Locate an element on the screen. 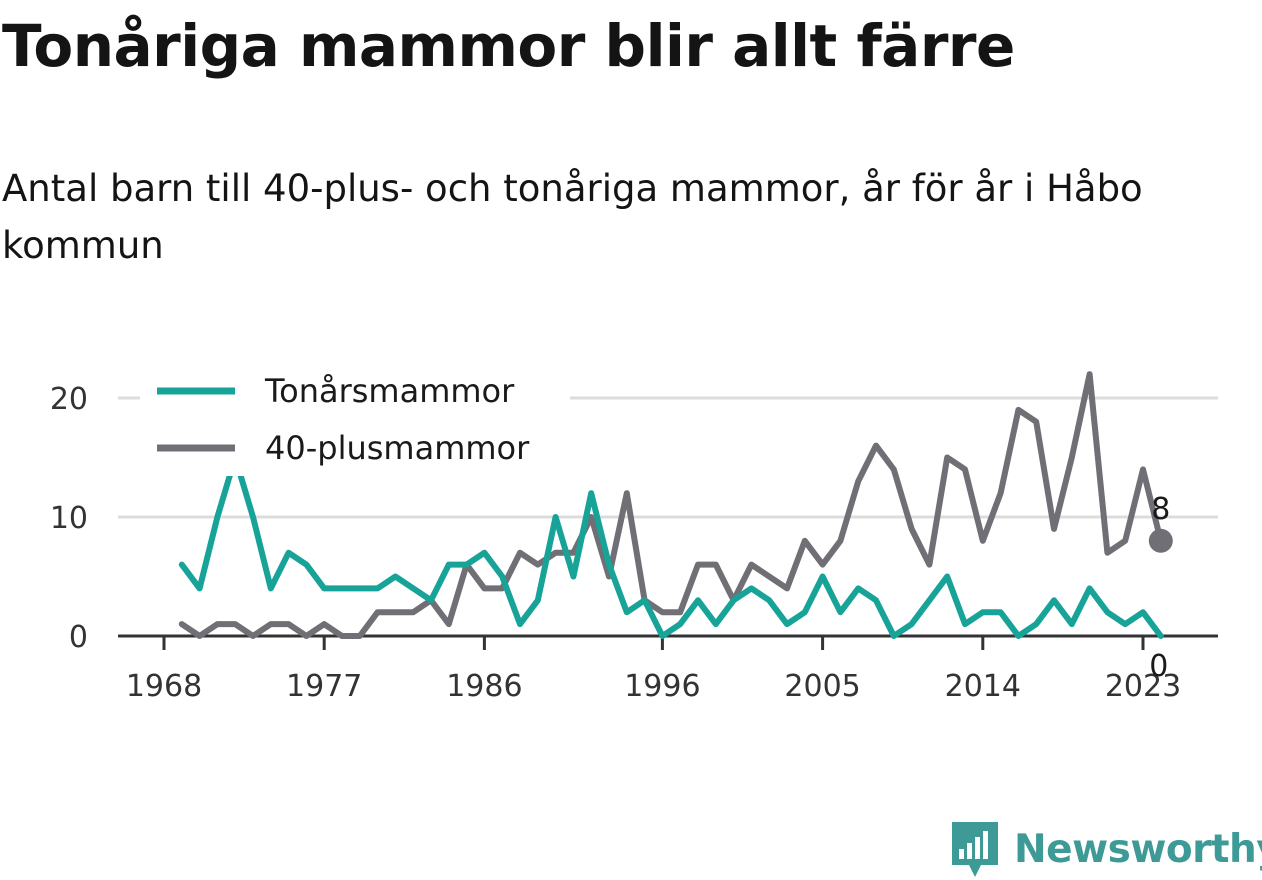  y-axis-ticks: 0 10 20 is located at coordinates (69, 518).